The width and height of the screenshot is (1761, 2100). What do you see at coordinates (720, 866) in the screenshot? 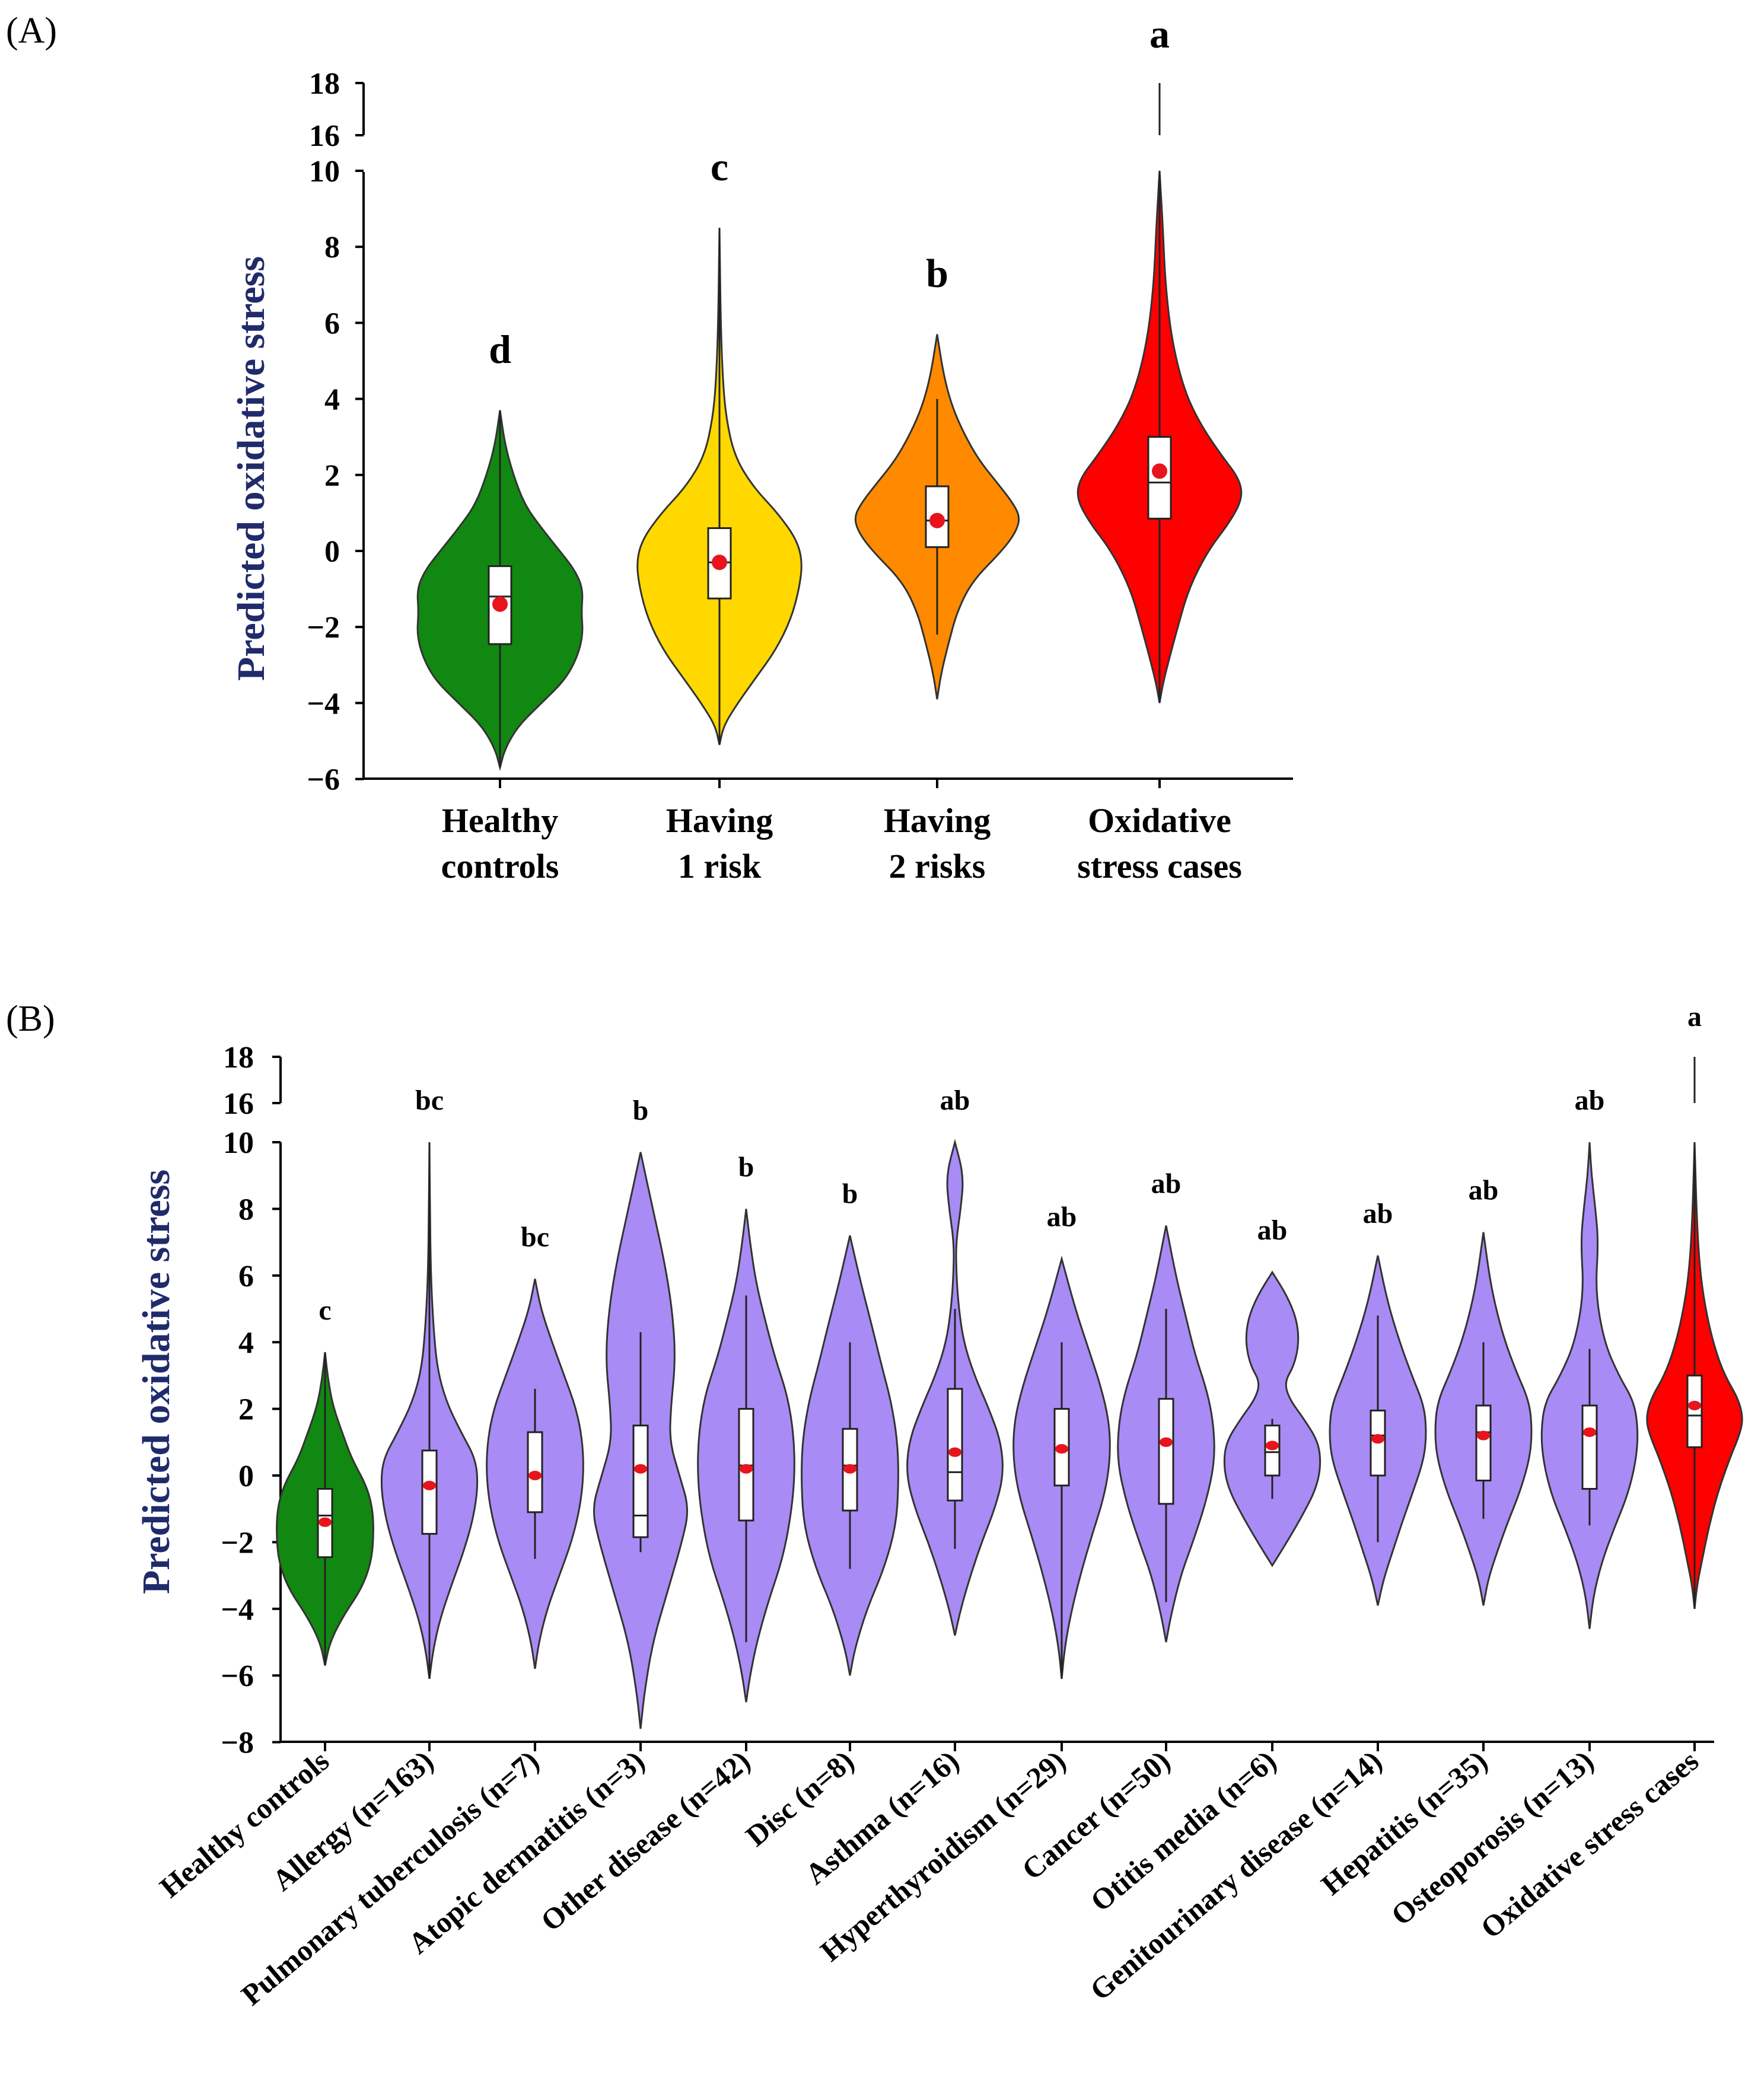
I see `category-label: 1 risk` at bounding box center [720, 866].